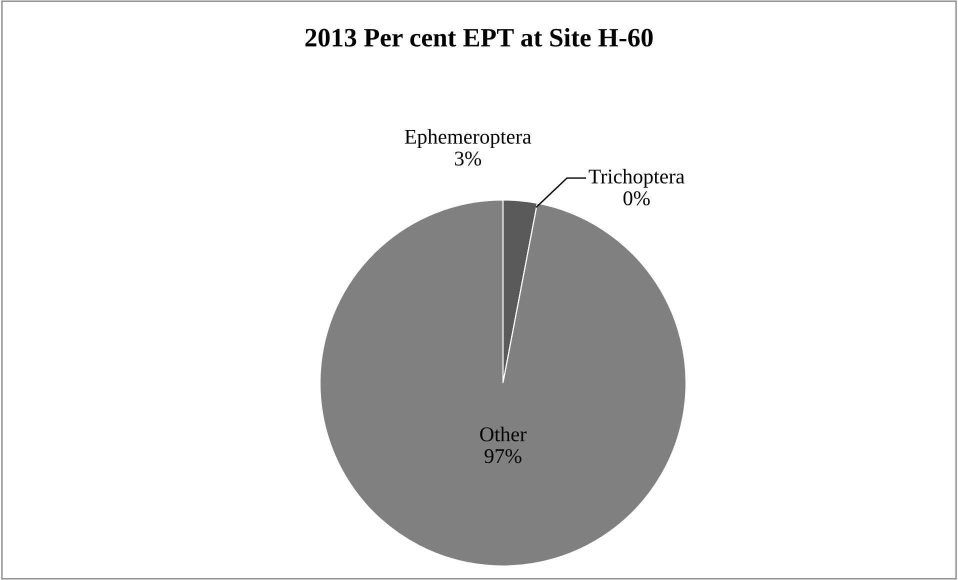 Image resolution: width=958 pixels, height=580 pixels. Describe the element at coordinates (503, 456) in the screenshot. I see `data-label: 97%` at that location.